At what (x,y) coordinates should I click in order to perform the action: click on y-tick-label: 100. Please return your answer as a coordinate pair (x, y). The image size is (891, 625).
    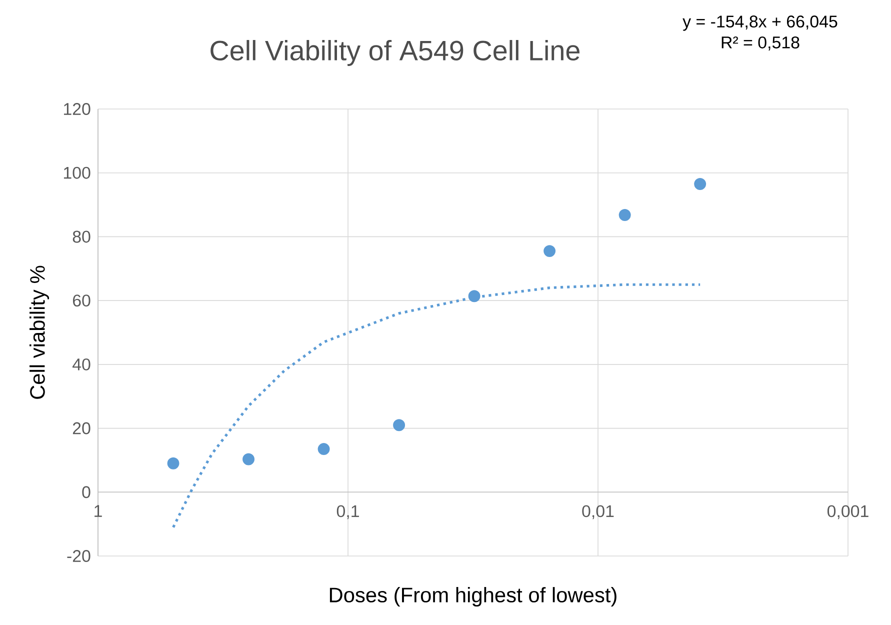
    Looking at the image, I should click on (77, 172).